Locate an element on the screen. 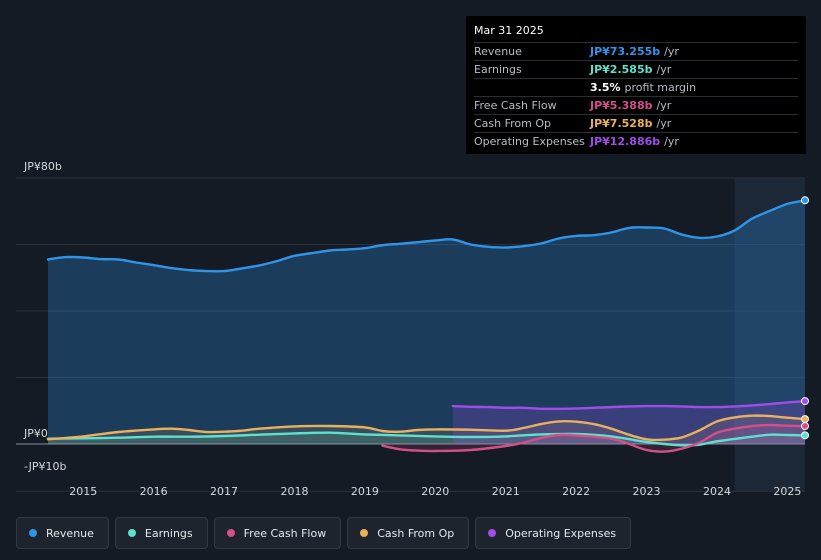  y-axis-top-label: JP¥80b is located at coordinates (42, 166).